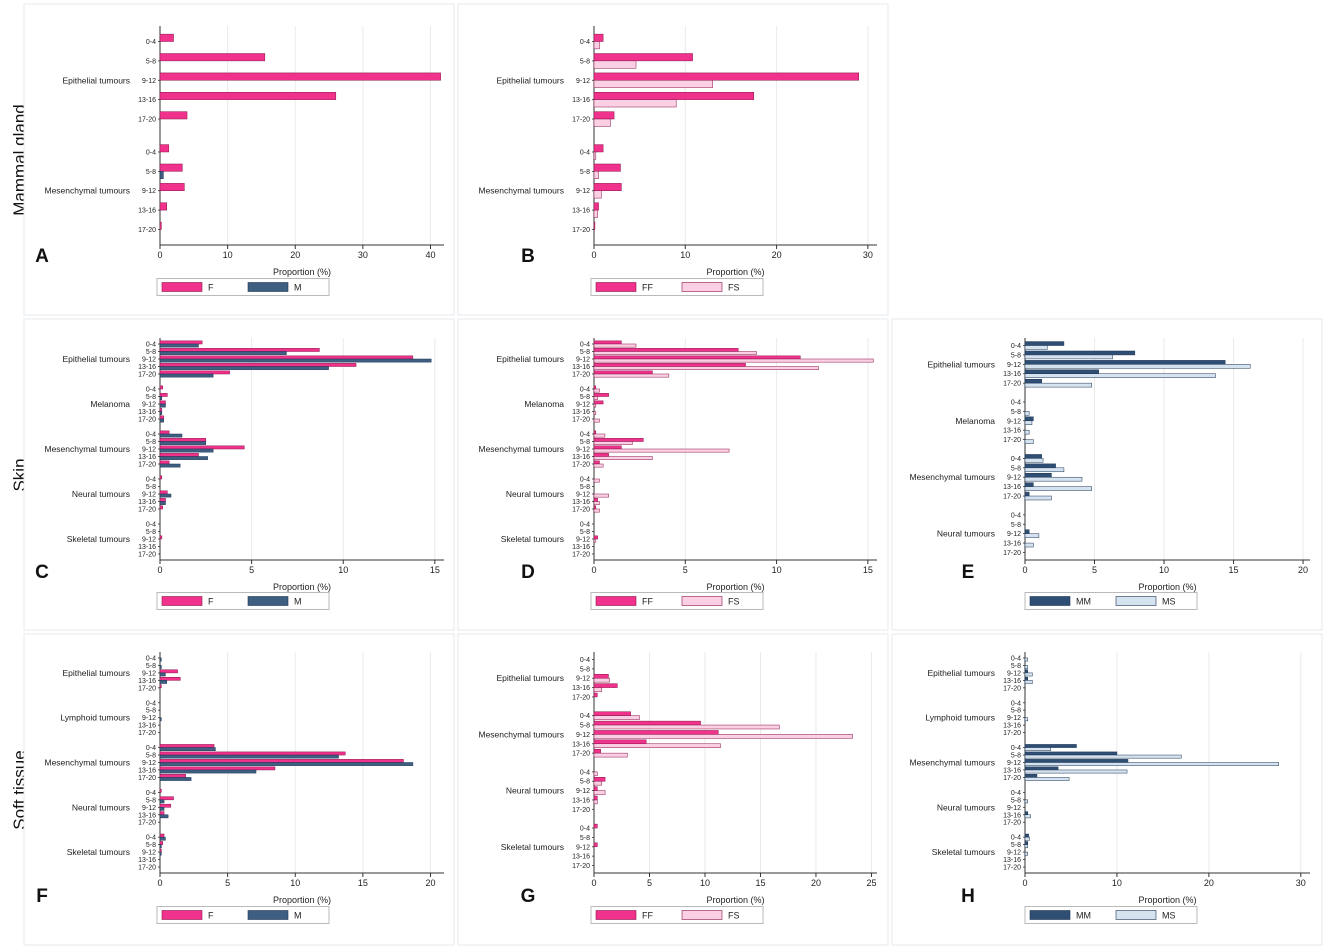 The image size is (1325, 951). What do you see at coordinates (1050, 915) in the screenshot?
I see `legend-swatch-mm` at bounding box center [1050, 915].